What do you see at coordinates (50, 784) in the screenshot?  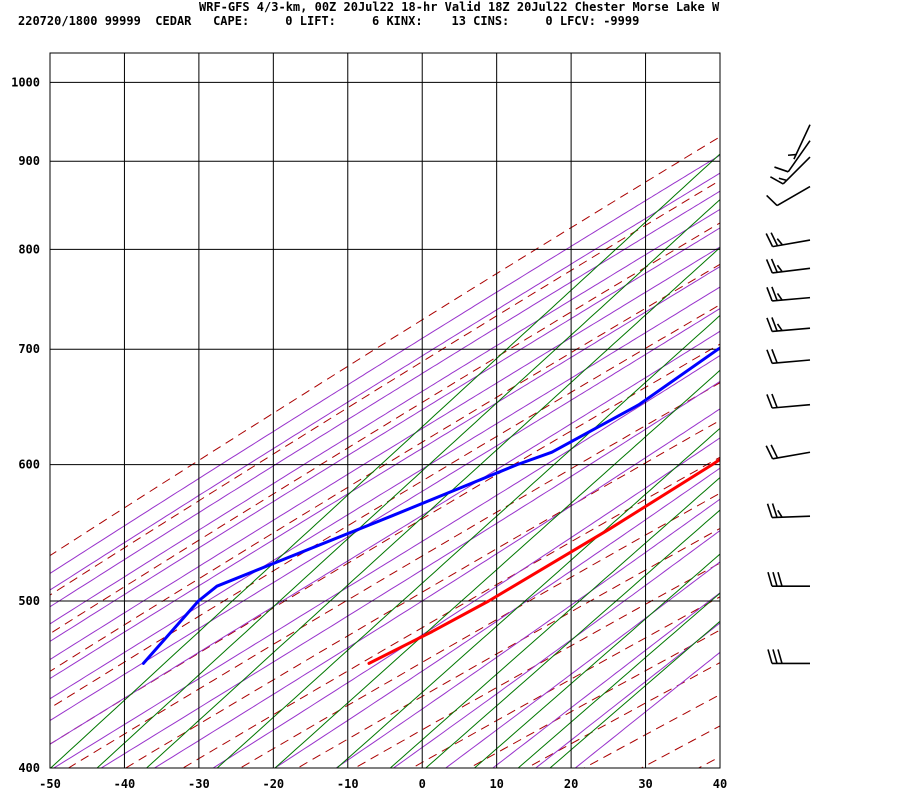 I see `temperature-tick-label: -50` at bounding box center [50, 784].